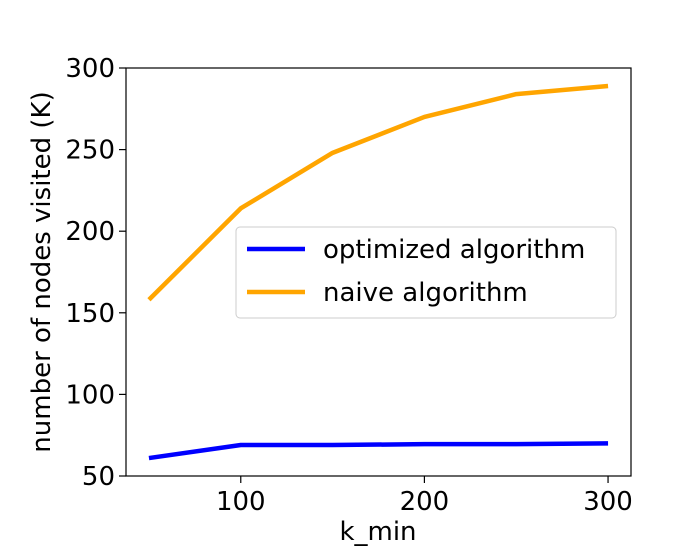 The height and width of the screenshot is (560, 700). What do you see at coordinates (90, 314) in the screenshot?
I see `y-tick-label: 150` at bounding box center [90, 314].